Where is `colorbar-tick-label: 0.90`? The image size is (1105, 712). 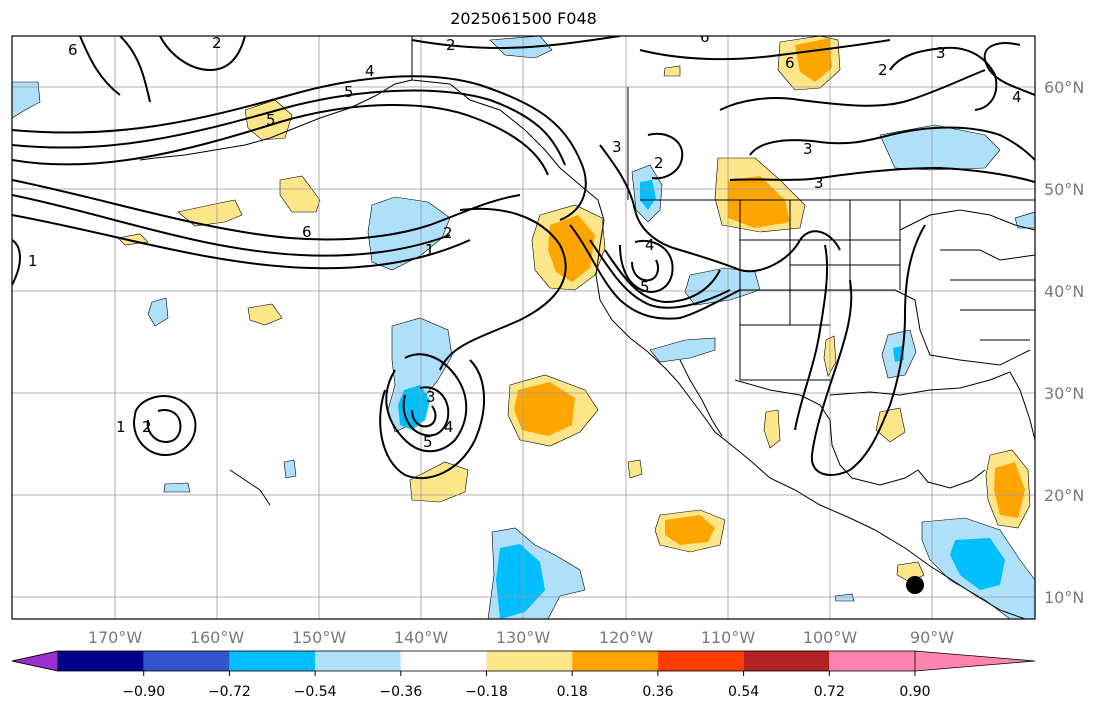
colorbar-tick-label: 0.90 is located at coordinates (914, 692).